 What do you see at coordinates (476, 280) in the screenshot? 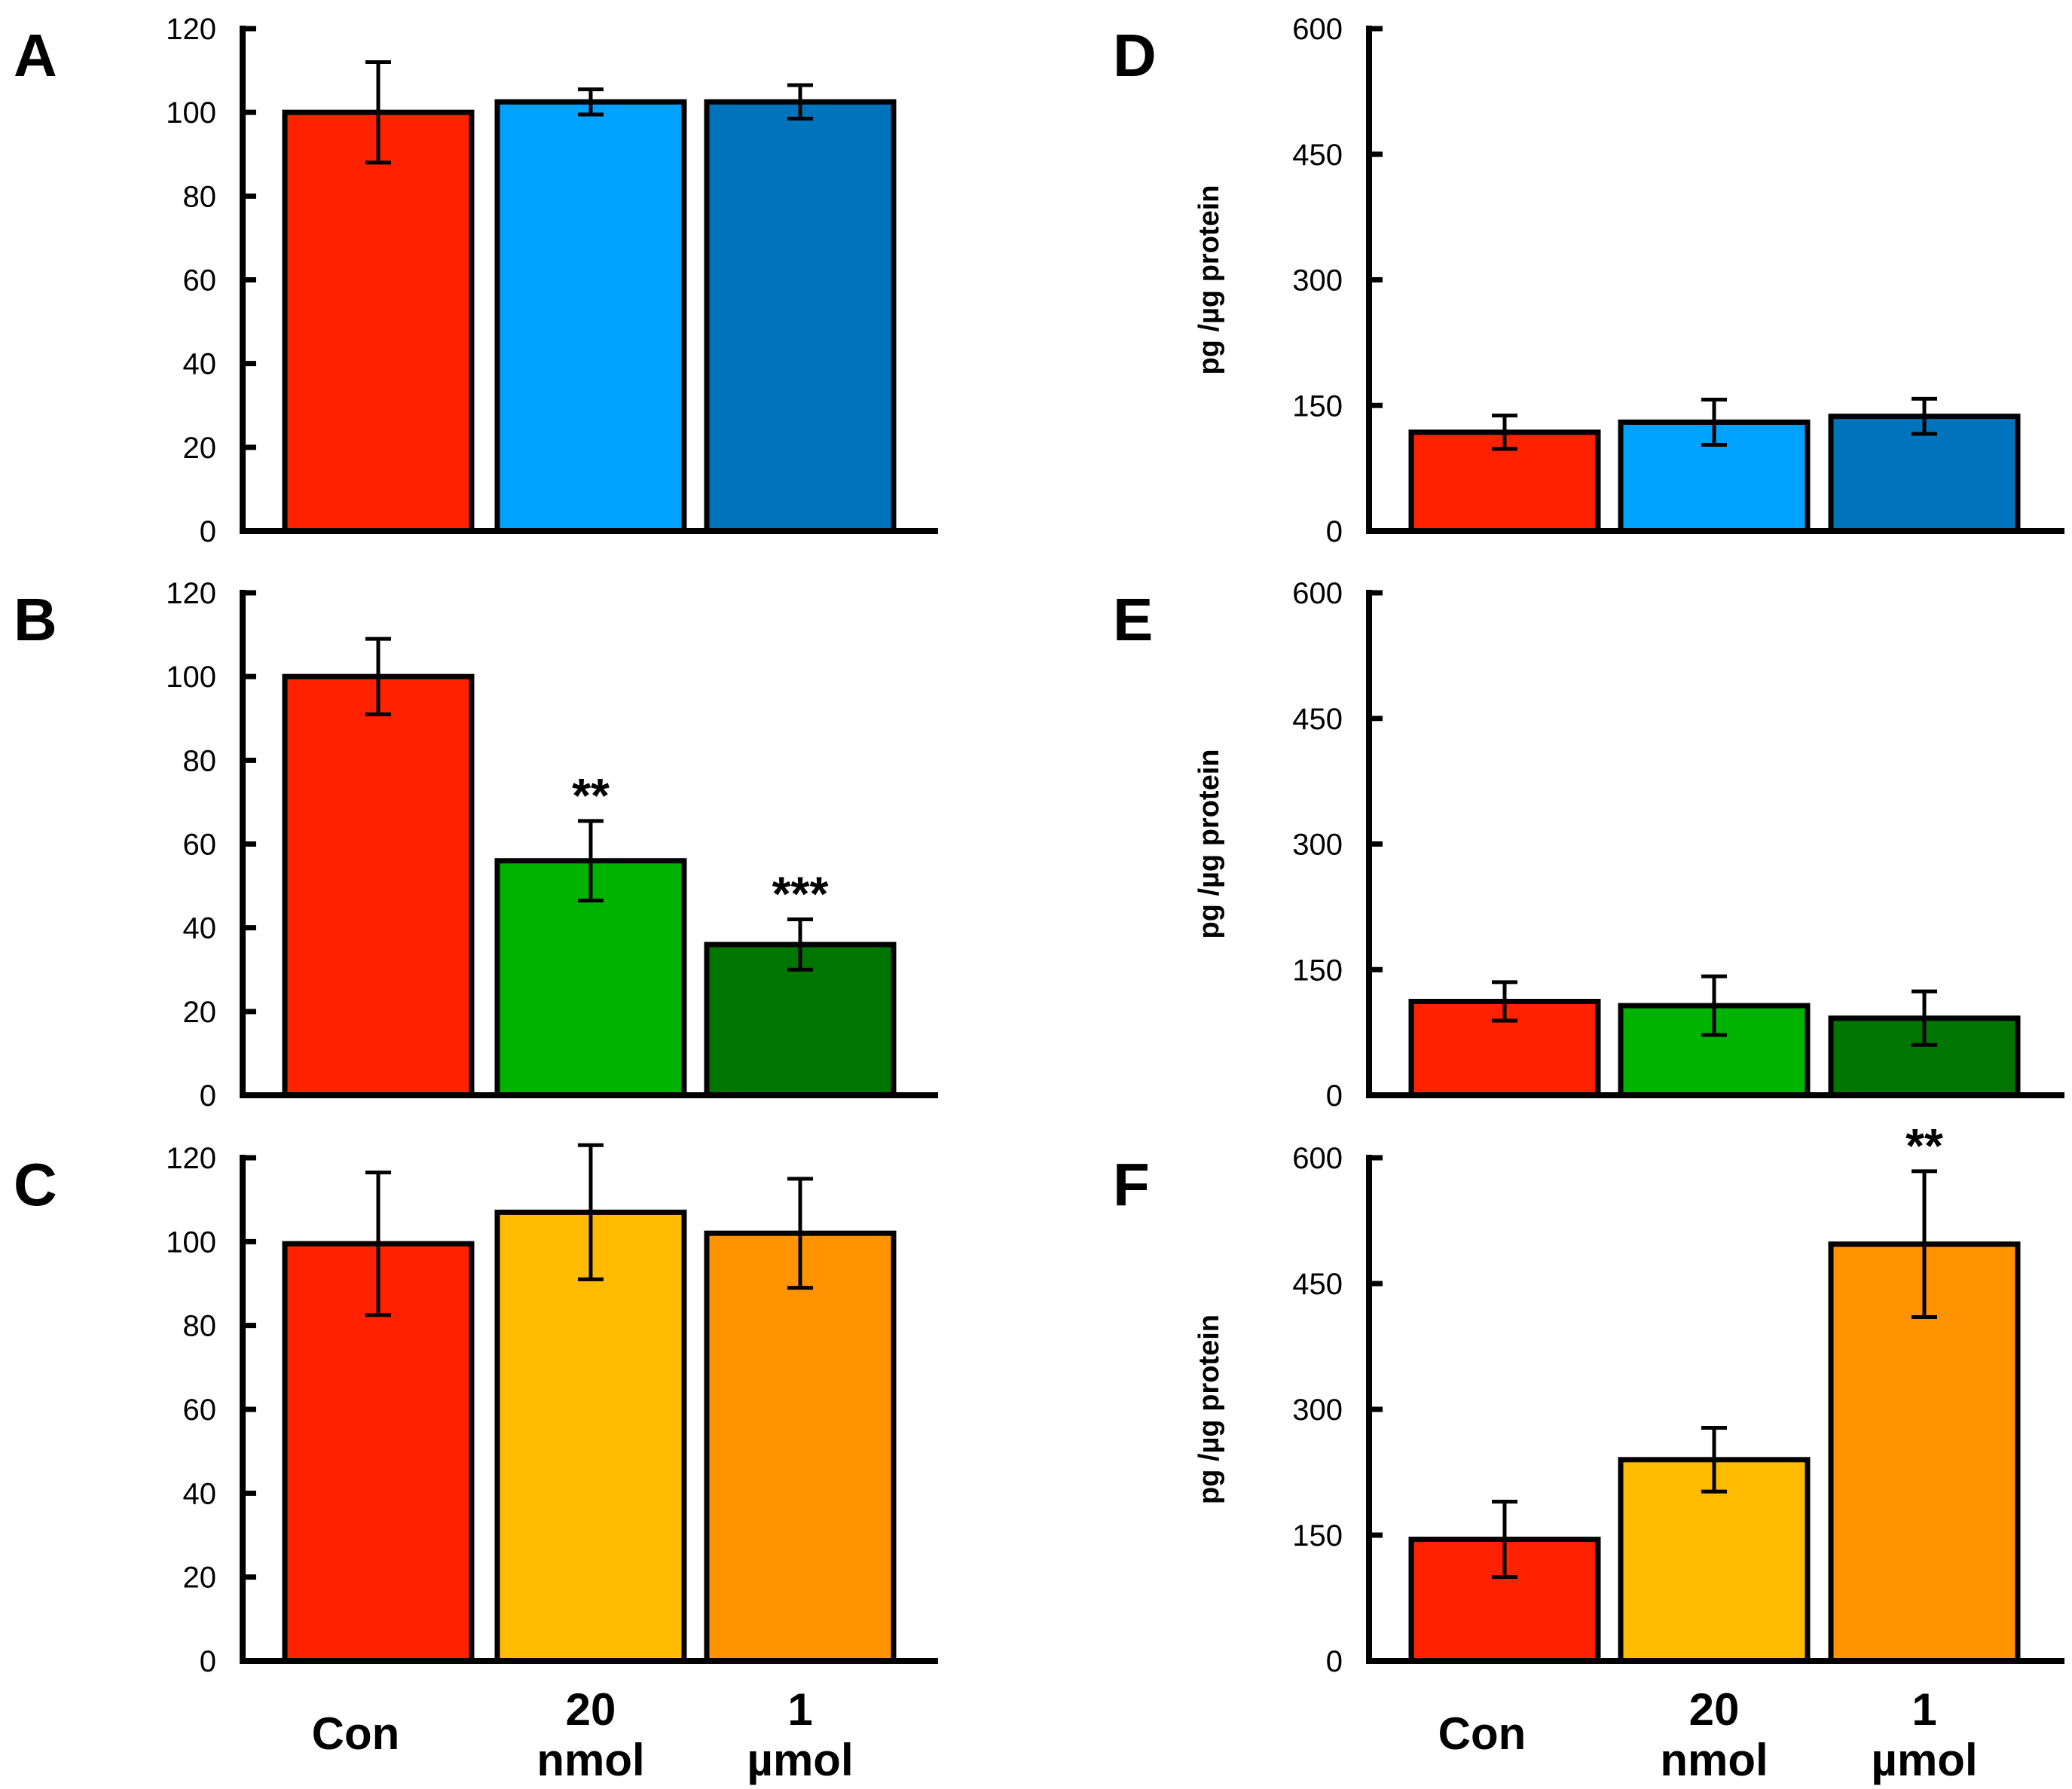
I see `panel-a: A 0 20 40 60 80 100 120` at bounding box center [476, 280].